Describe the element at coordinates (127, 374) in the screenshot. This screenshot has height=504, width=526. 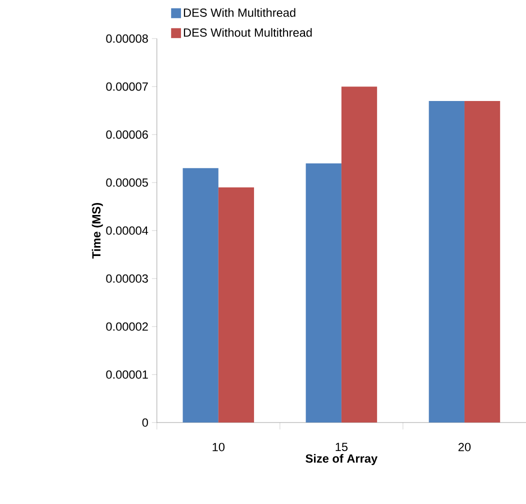
I see `y-tick-label: 0.00001` at that location.